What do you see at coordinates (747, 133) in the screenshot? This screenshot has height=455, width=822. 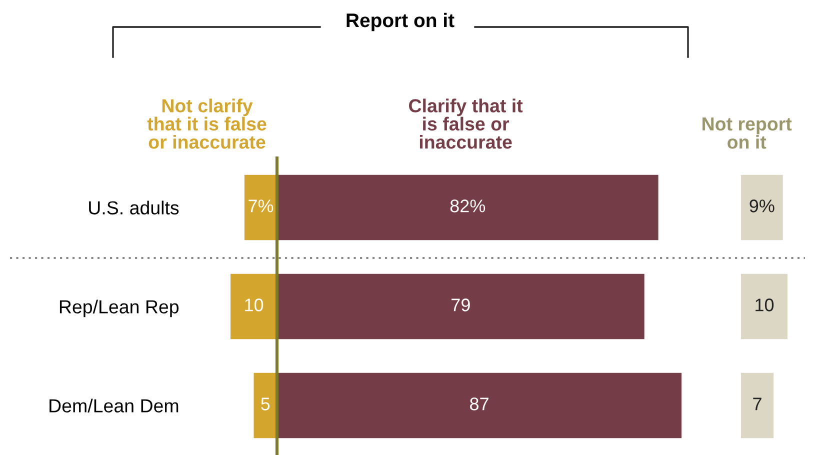 I see `series-label: Not report on it` at bounding box center [747, 133].